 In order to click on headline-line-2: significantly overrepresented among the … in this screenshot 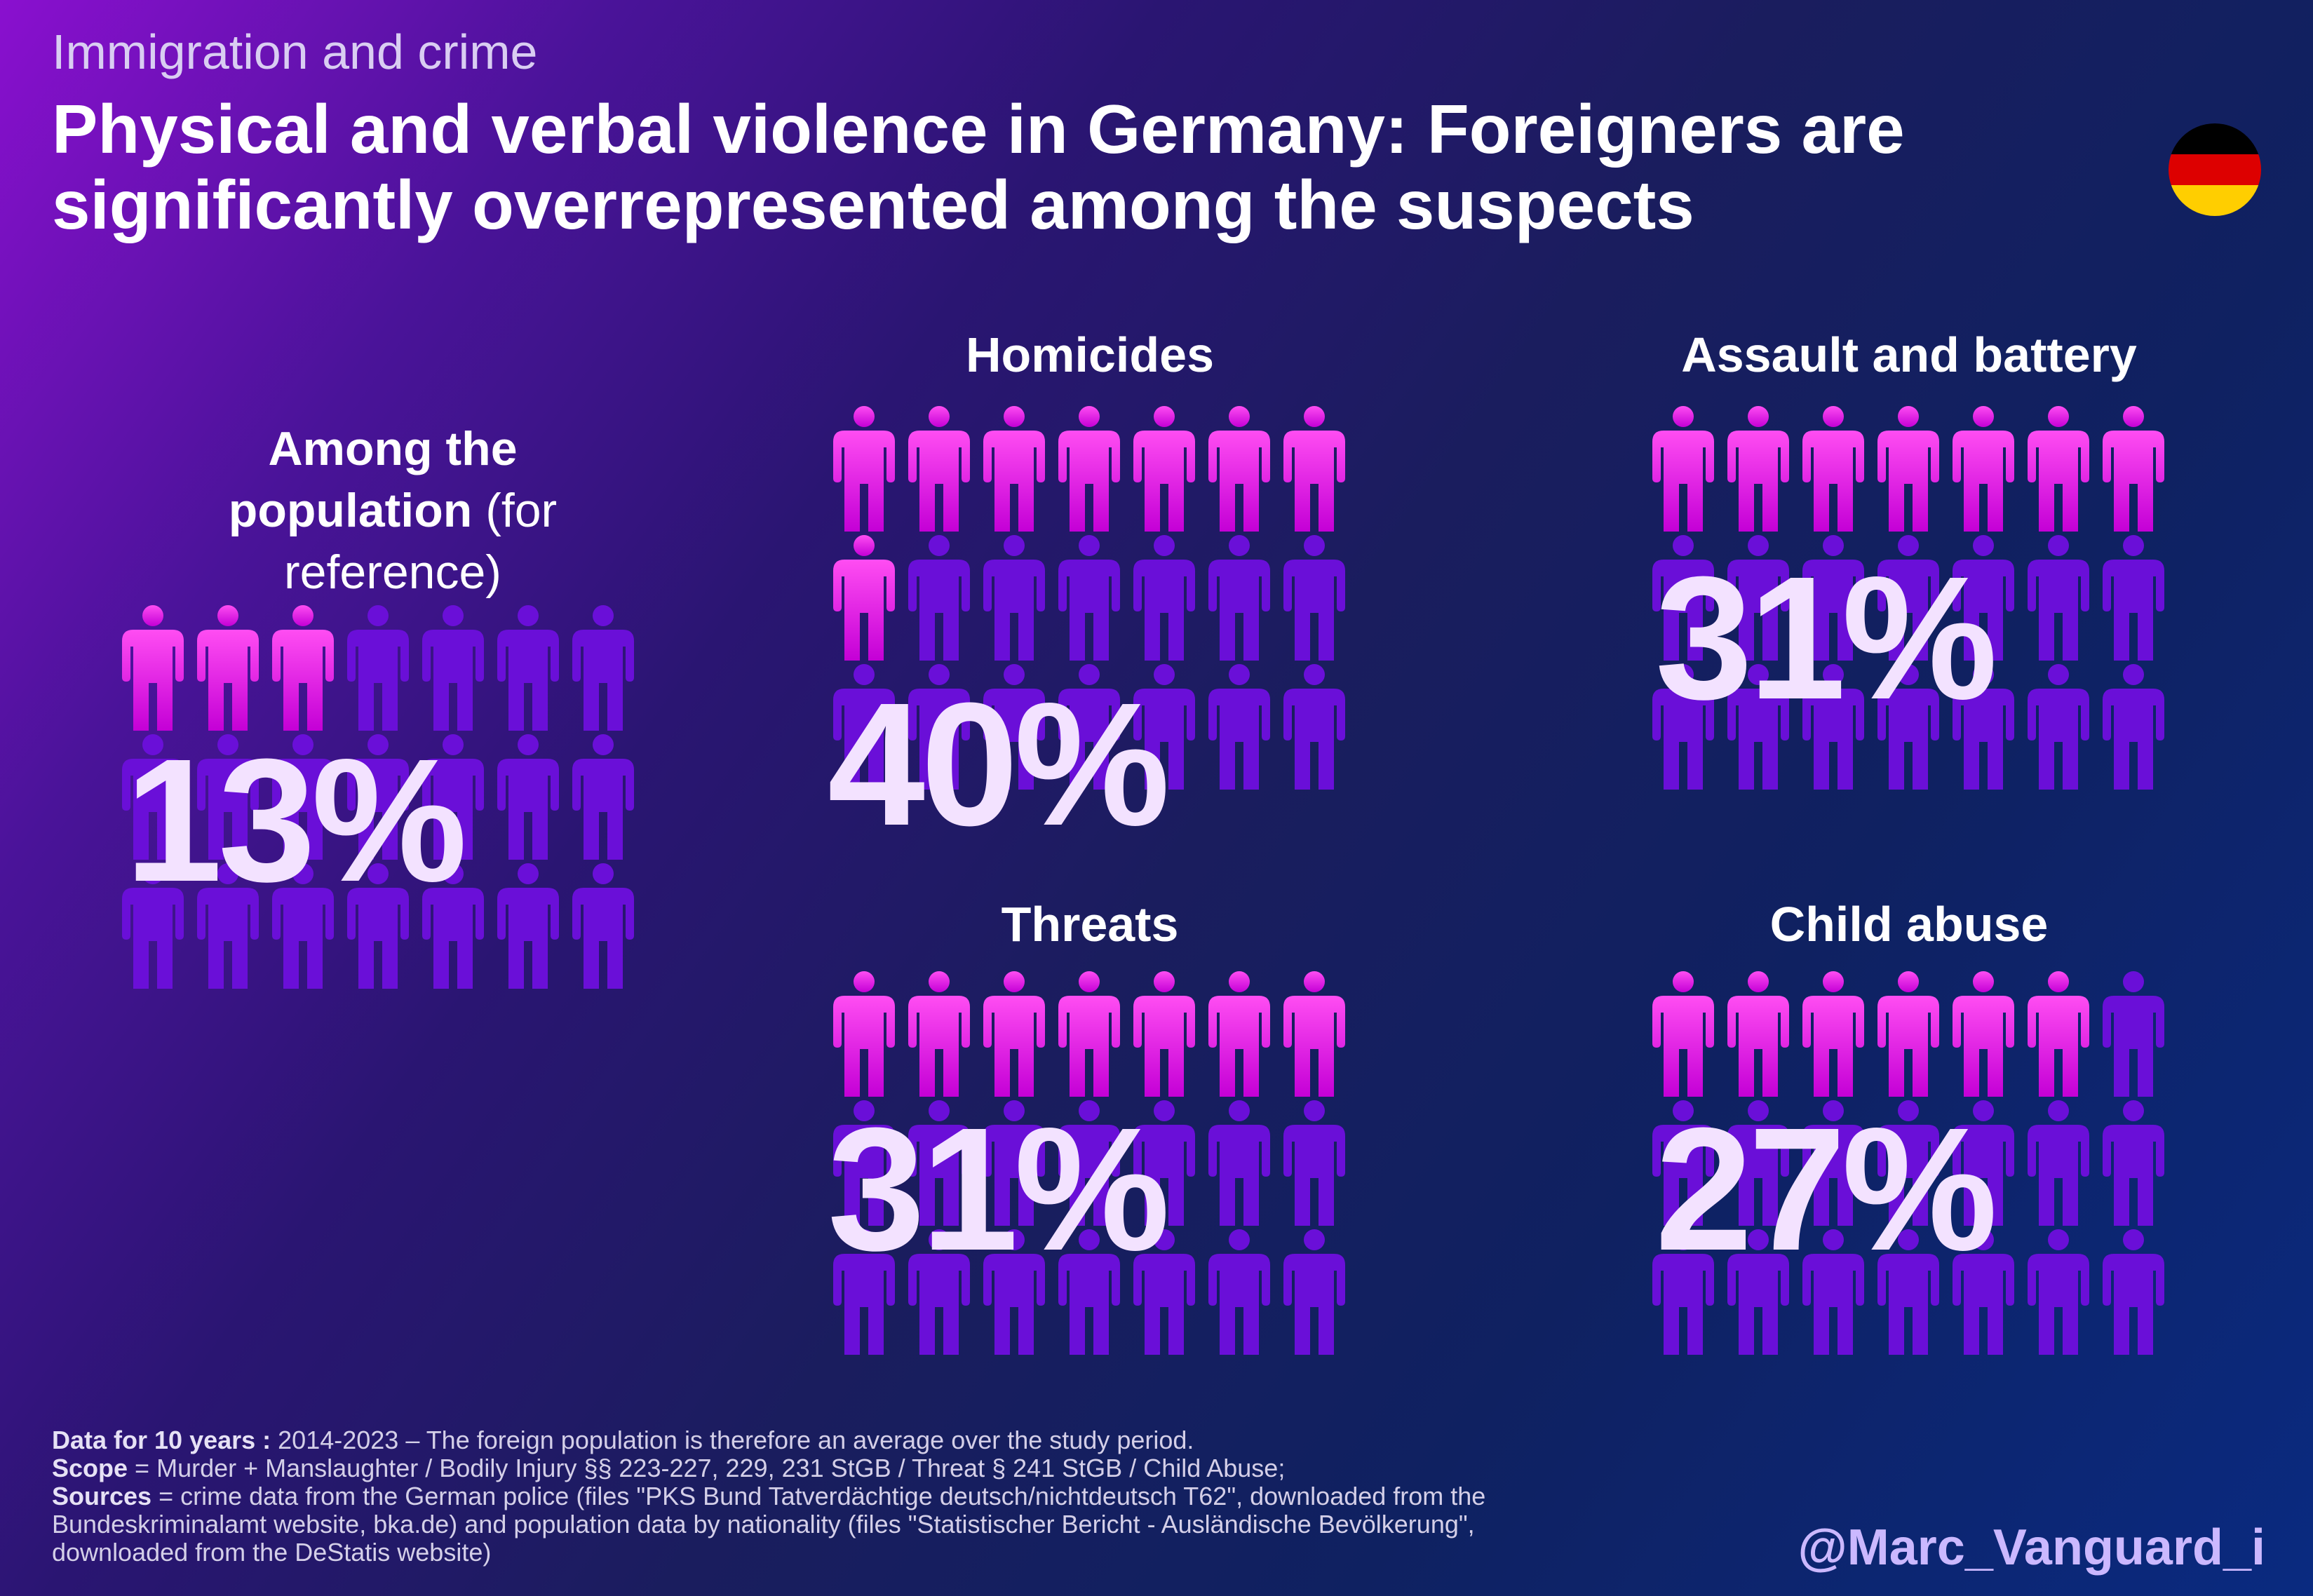, I will do `click(873, 205)`.